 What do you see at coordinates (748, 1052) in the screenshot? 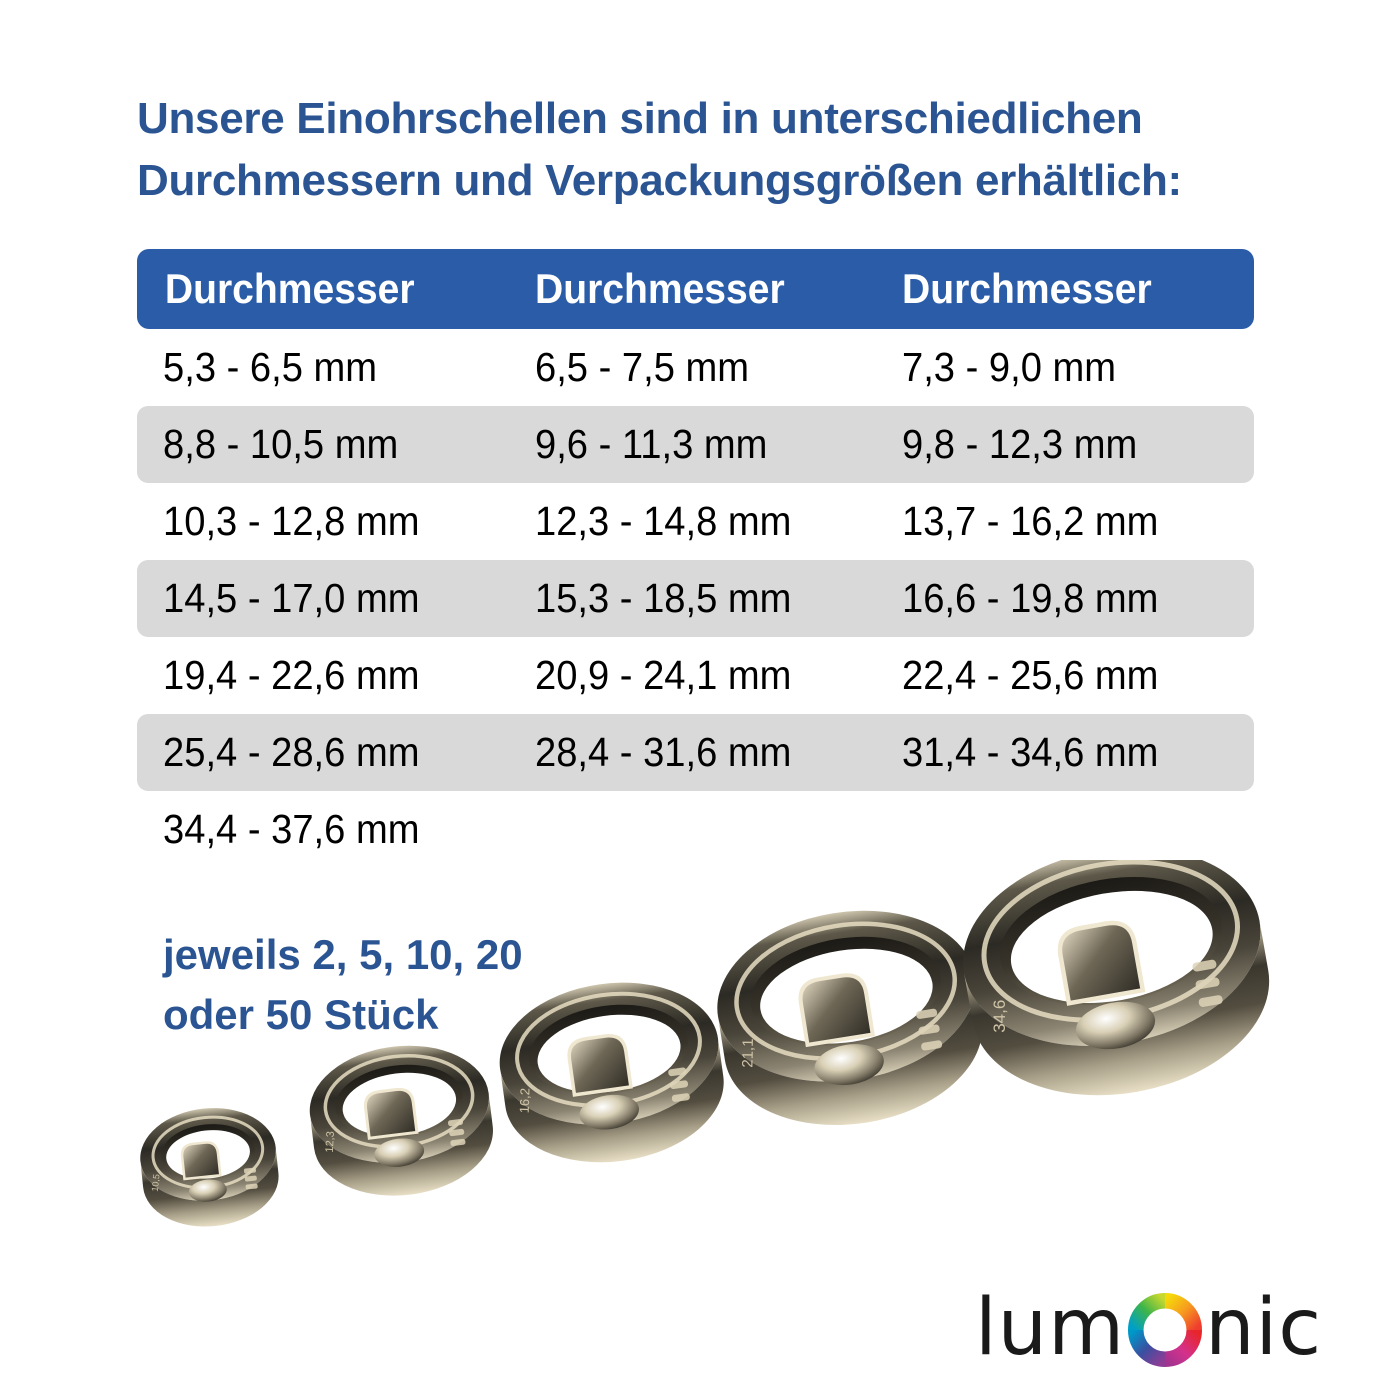
I see `svg-text: 21,1` at bounding box center [748, 1052].